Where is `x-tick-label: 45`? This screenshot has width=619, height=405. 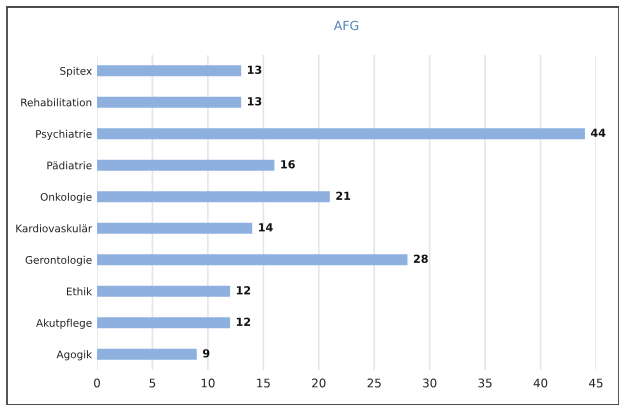
x-tick-label: 45 is located at coordinates (595, 383).